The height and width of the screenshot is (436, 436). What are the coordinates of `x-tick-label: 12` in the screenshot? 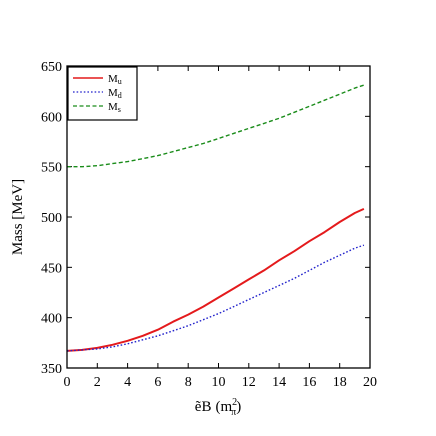 It's located at (249, 382).